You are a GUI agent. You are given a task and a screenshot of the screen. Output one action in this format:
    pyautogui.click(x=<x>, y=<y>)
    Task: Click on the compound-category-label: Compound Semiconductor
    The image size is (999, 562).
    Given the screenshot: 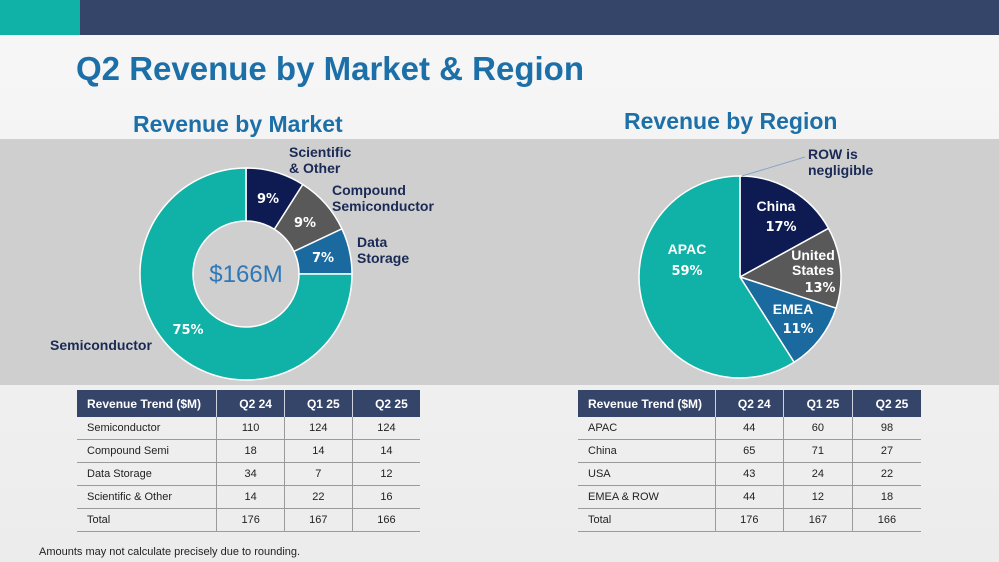 What is the action you would take?
    pyautogui.click(x=383, y=198)
    